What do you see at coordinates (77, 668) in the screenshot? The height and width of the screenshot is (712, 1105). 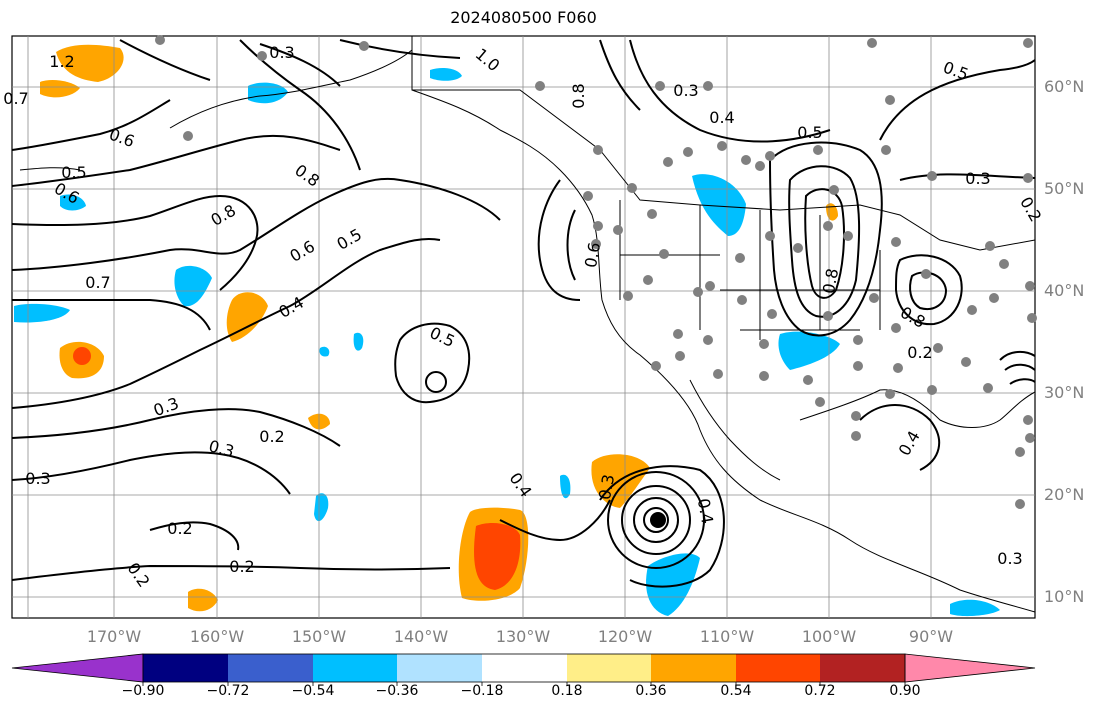 I see `colorbar-extend-left` at bounding box center [77, 668].